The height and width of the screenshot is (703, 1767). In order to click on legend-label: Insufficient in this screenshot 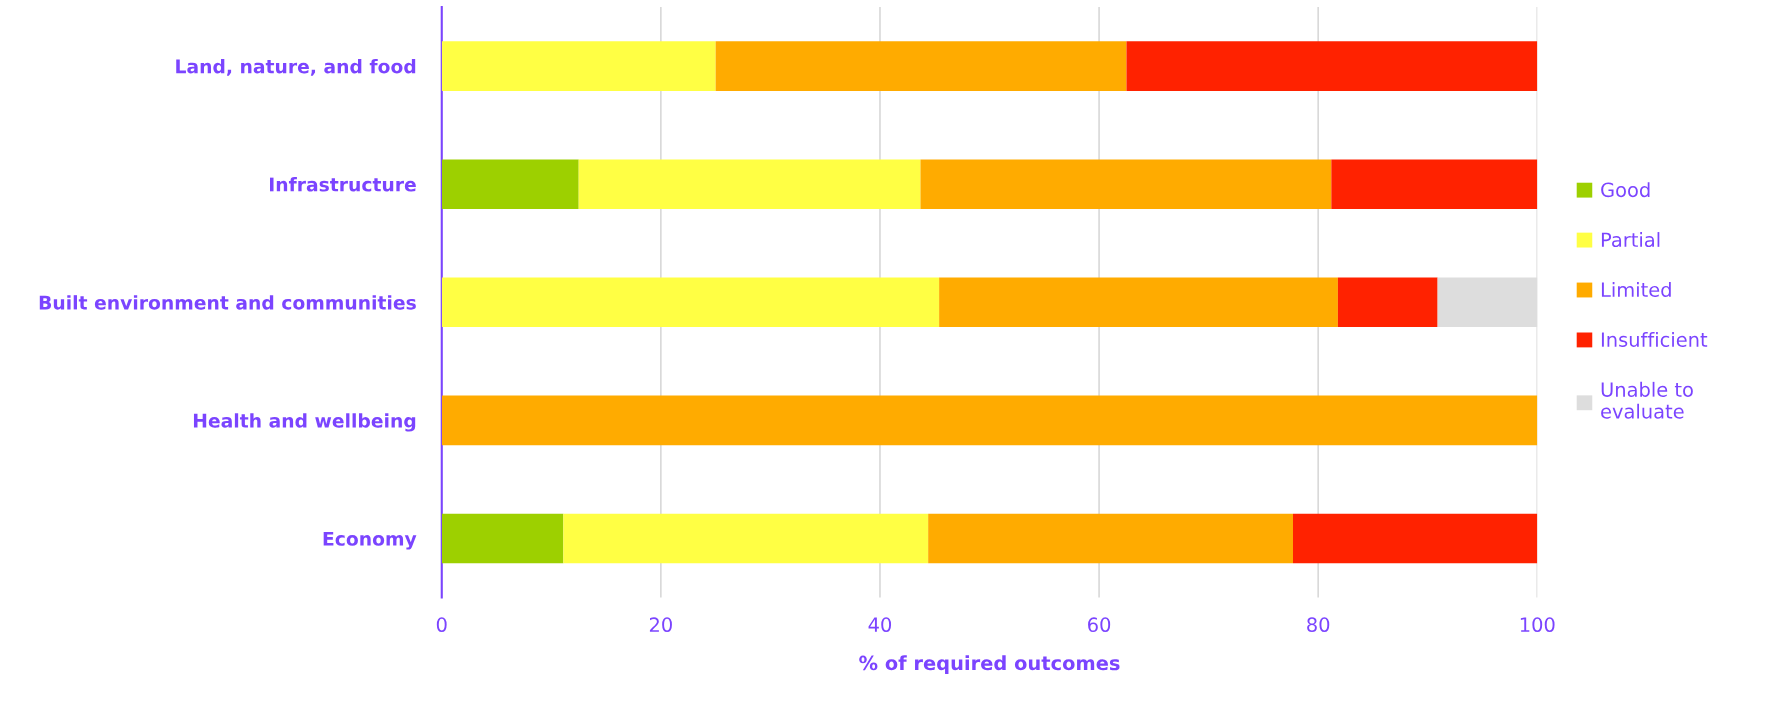, I will do `click(1654, 339)`.